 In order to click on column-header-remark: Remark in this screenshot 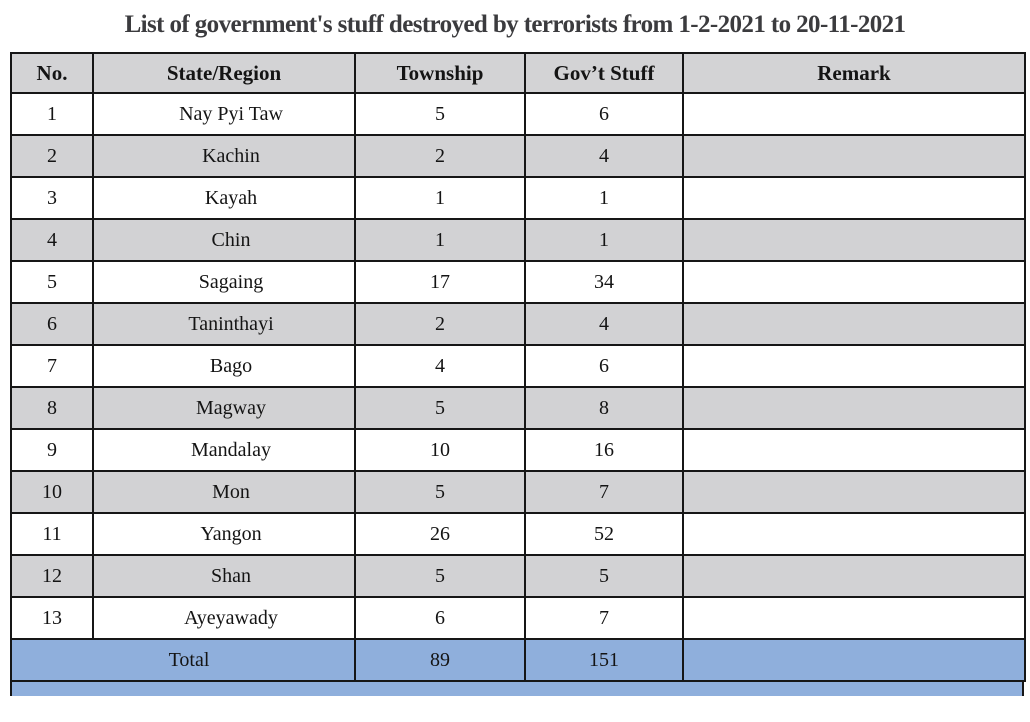, I will do `click(854, 73)`.